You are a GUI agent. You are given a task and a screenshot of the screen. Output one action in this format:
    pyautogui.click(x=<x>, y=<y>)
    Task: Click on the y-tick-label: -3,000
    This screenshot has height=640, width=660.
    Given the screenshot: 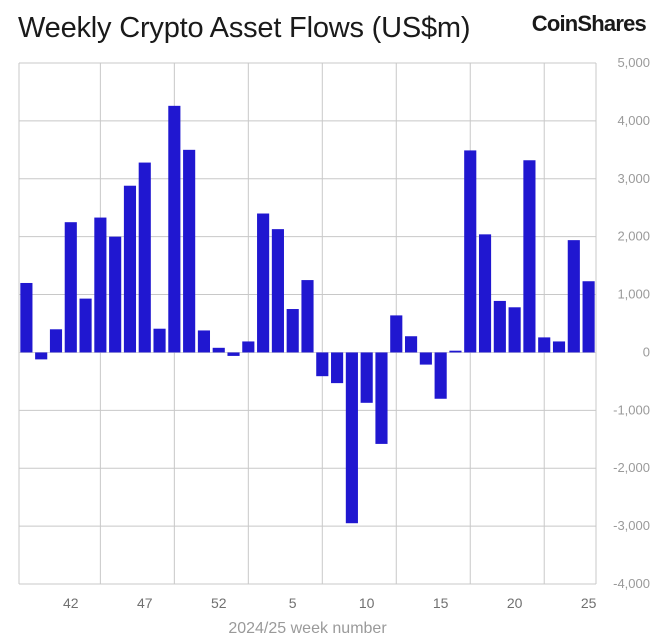 What is the action you would take?
    pyautogui.click(x=631, y=525)
    